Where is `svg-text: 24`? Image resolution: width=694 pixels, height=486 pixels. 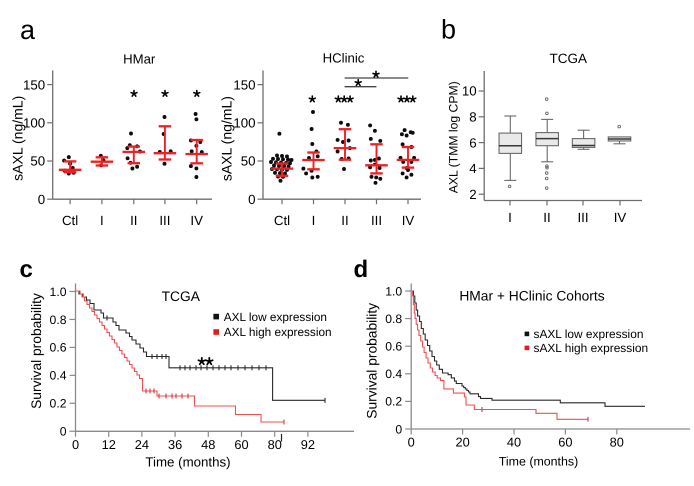
svg-text: 24 is located at coordinates (142, 444).